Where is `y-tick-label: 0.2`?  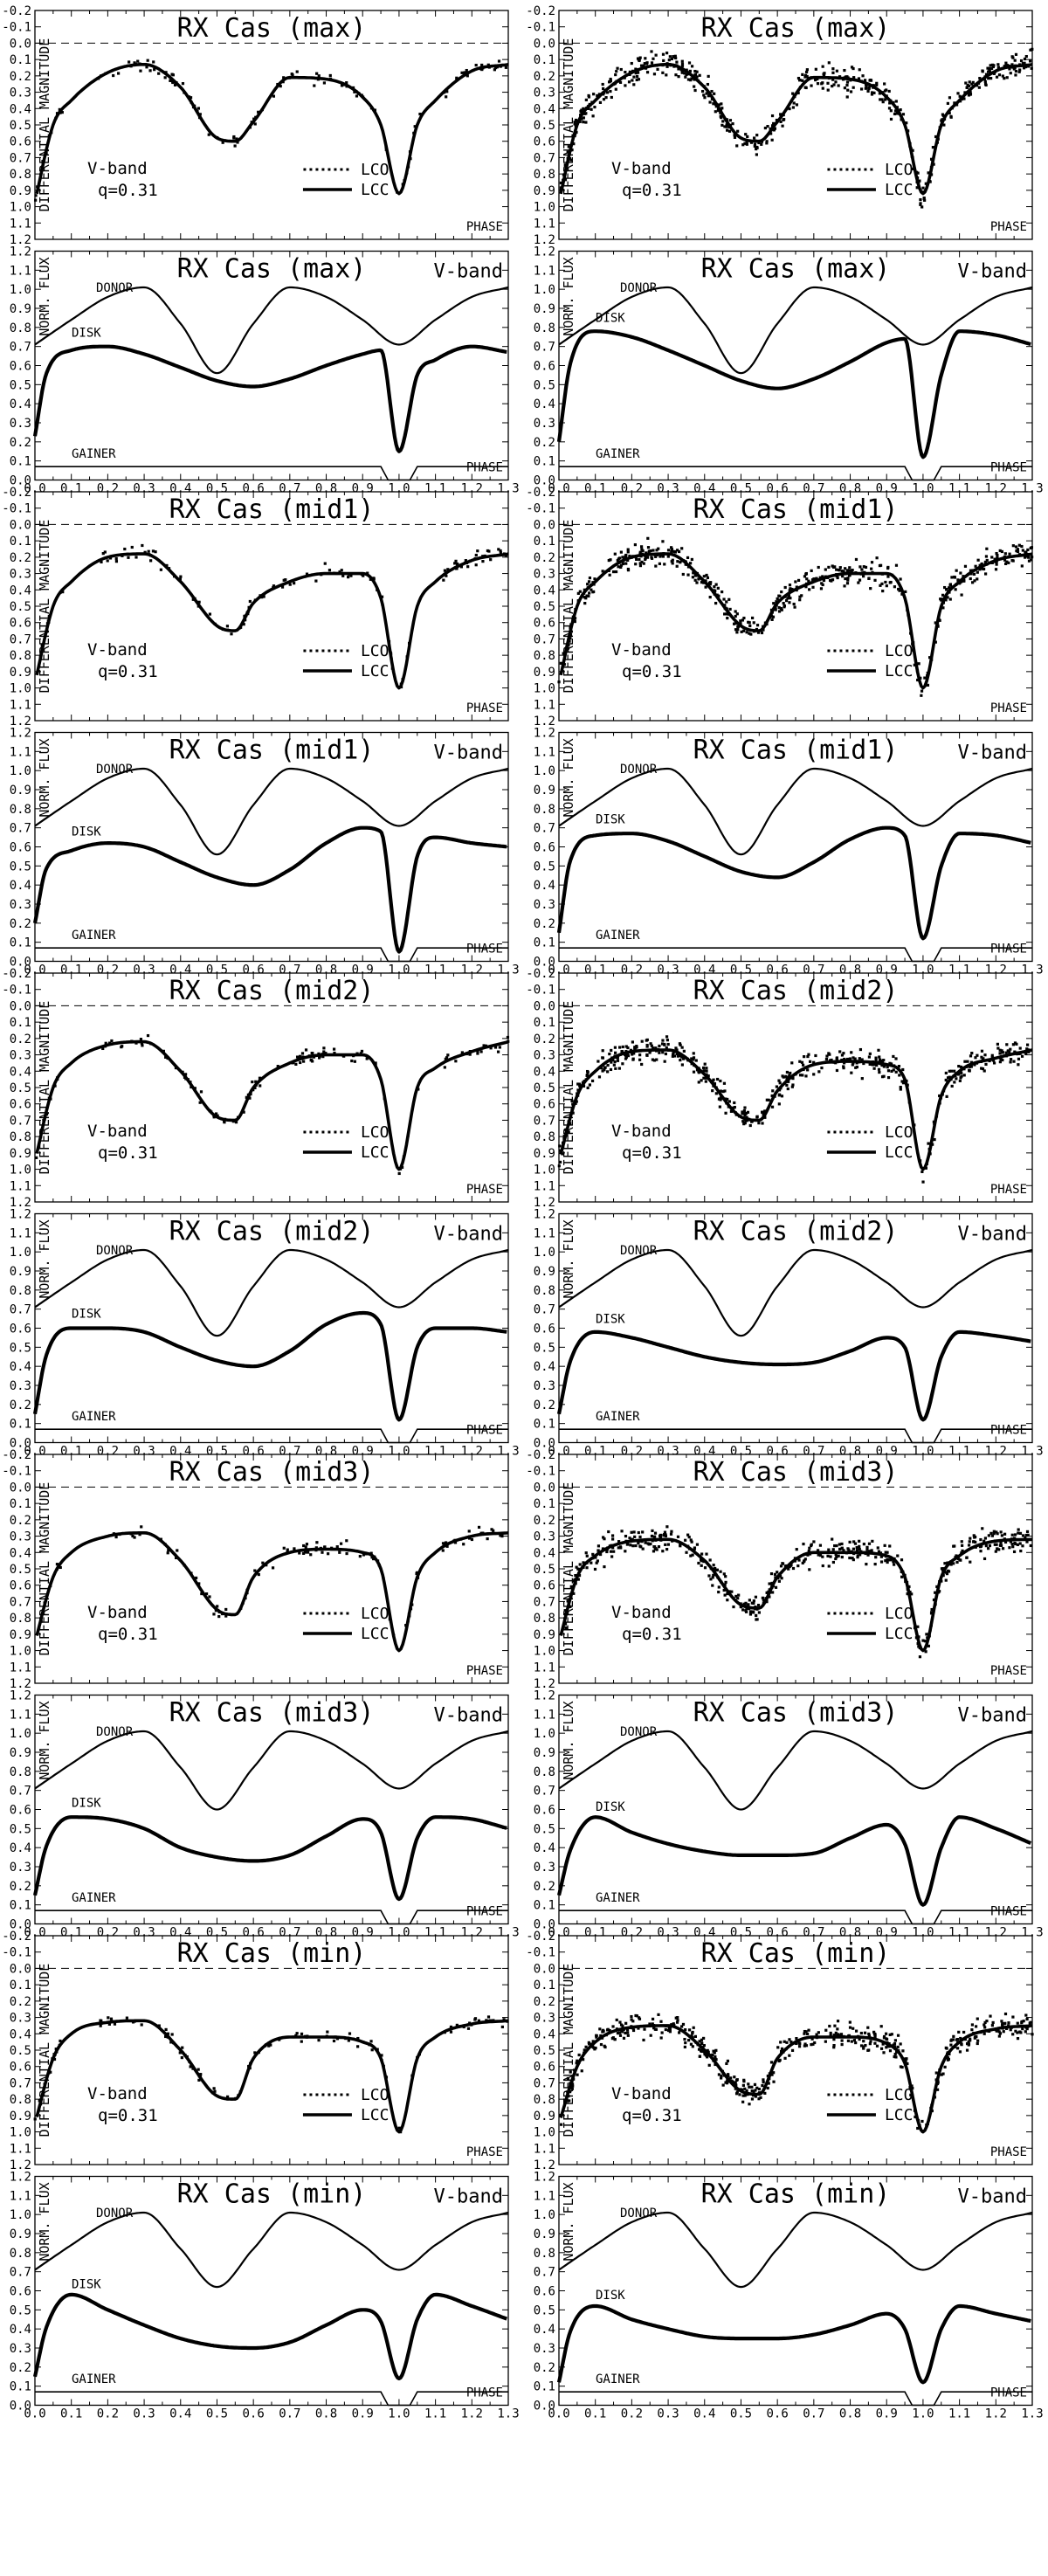
y-tick-label: 0.2 is located at coordinates (20, 558).